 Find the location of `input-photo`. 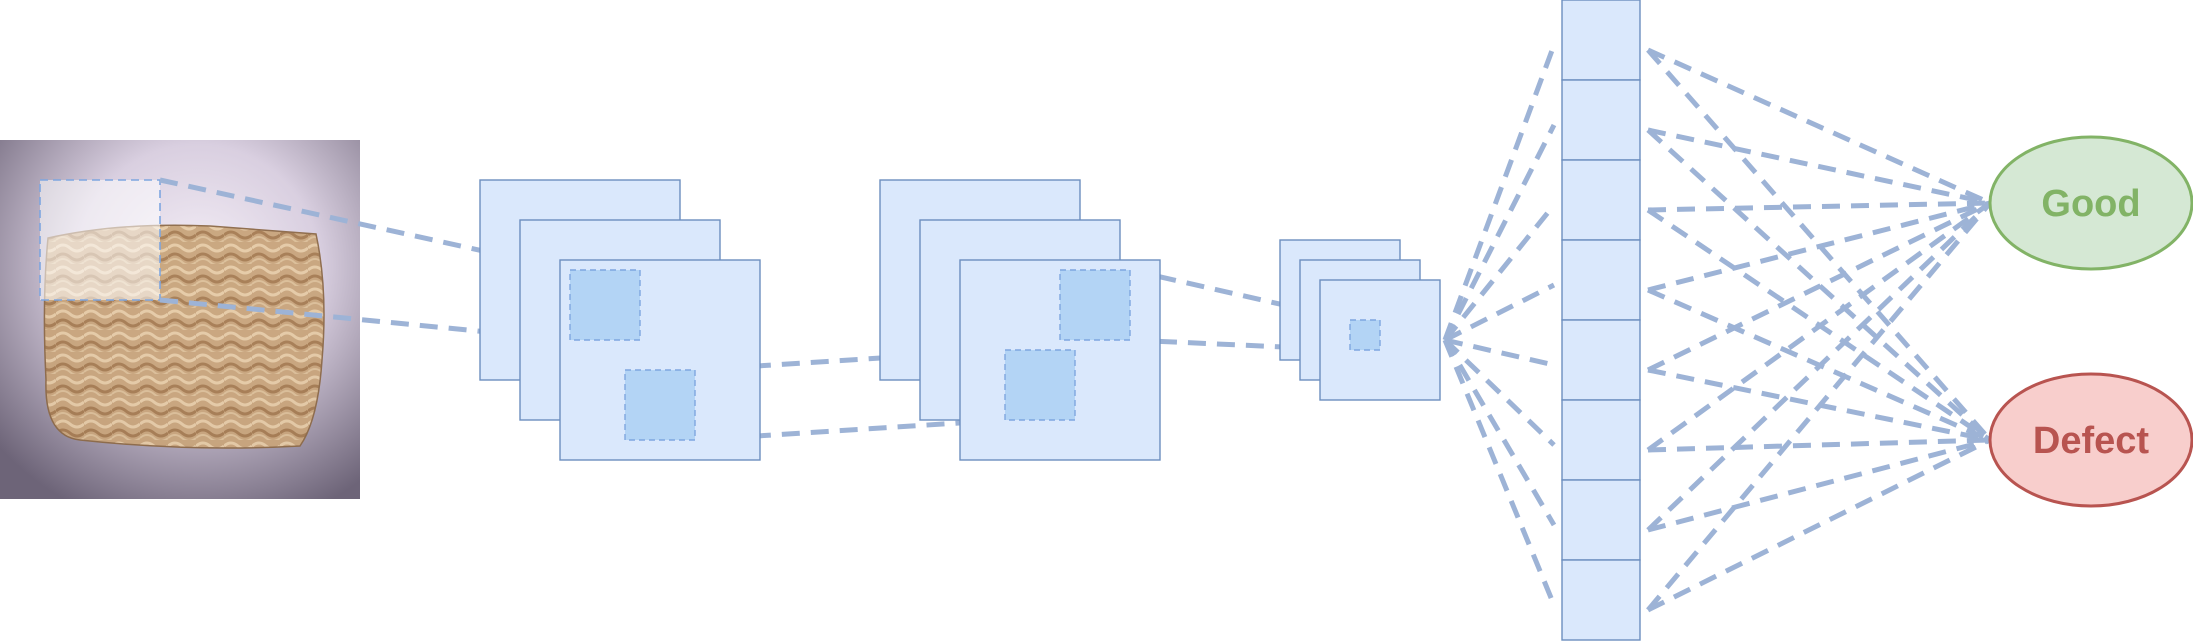

input-photo is located at coordinates (180, 319).